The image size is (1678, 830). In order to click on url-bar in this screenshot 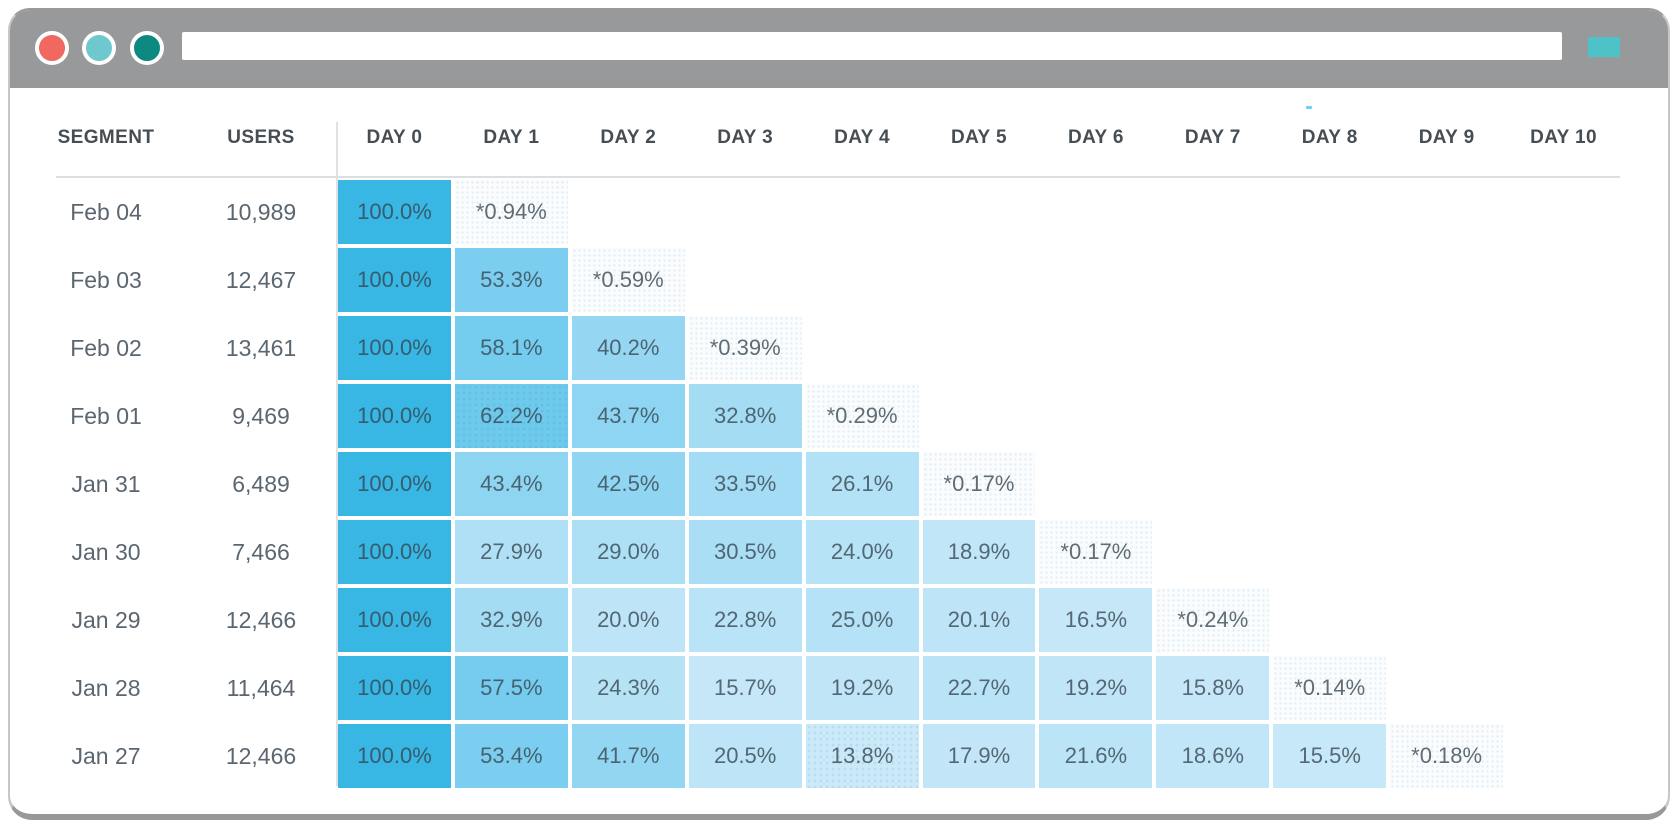, I will do `click(872, 46)`.